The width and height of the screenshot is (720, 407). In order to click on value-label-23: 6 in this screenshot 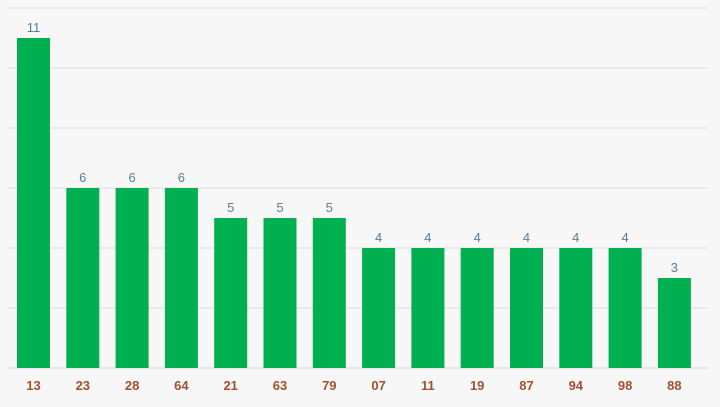, I will do `click(82, 177)`.